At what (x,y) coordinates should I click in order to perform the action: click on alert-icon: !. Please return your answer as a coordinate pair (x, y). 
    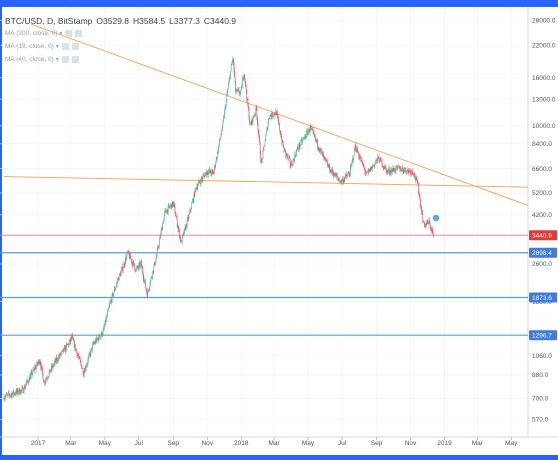
    Looking at the image, I should click on (436, 218).